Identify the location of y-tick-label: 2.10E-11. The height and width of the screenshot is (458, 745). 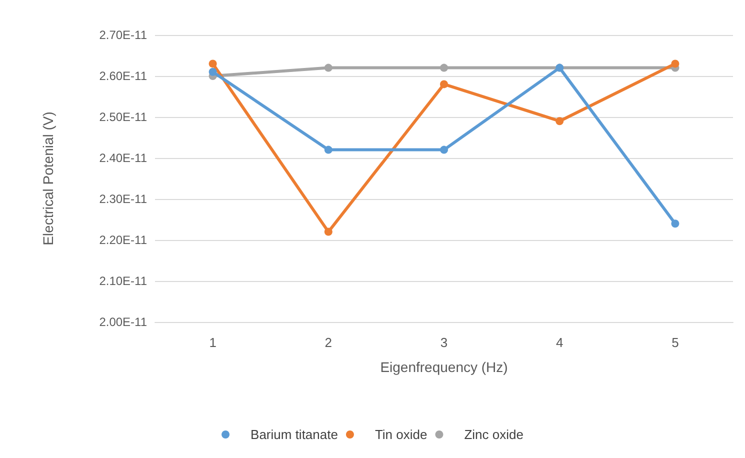
(123, 281).